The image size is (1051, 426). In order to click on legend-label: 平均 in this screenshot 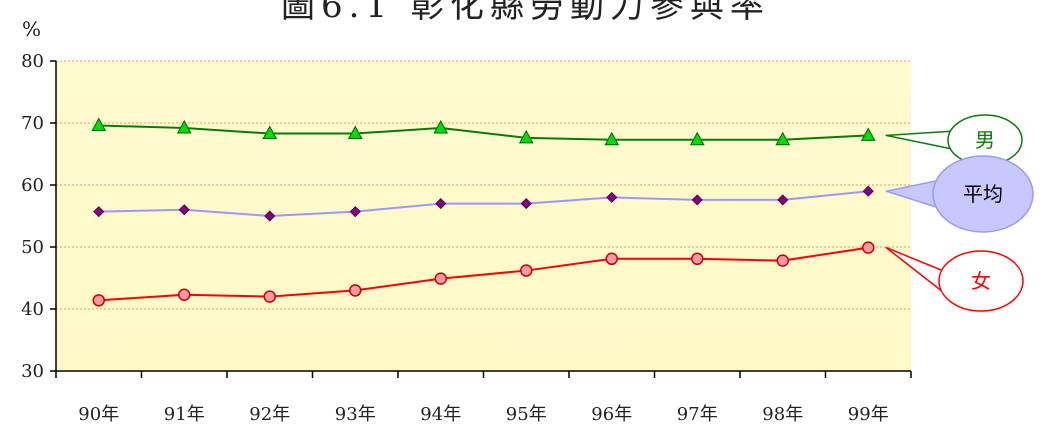, I will do `click(983, 194)`.